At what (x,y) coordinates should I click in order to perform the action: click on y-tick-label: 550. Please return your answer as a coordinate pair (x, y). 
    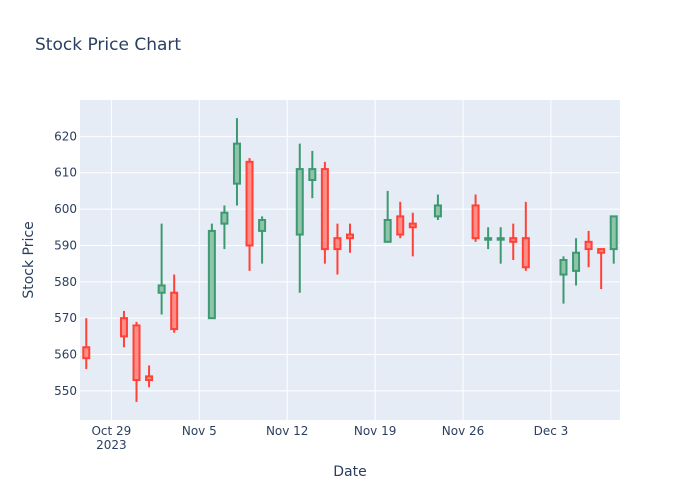
    Looking at the image, I should click on (65, 391).